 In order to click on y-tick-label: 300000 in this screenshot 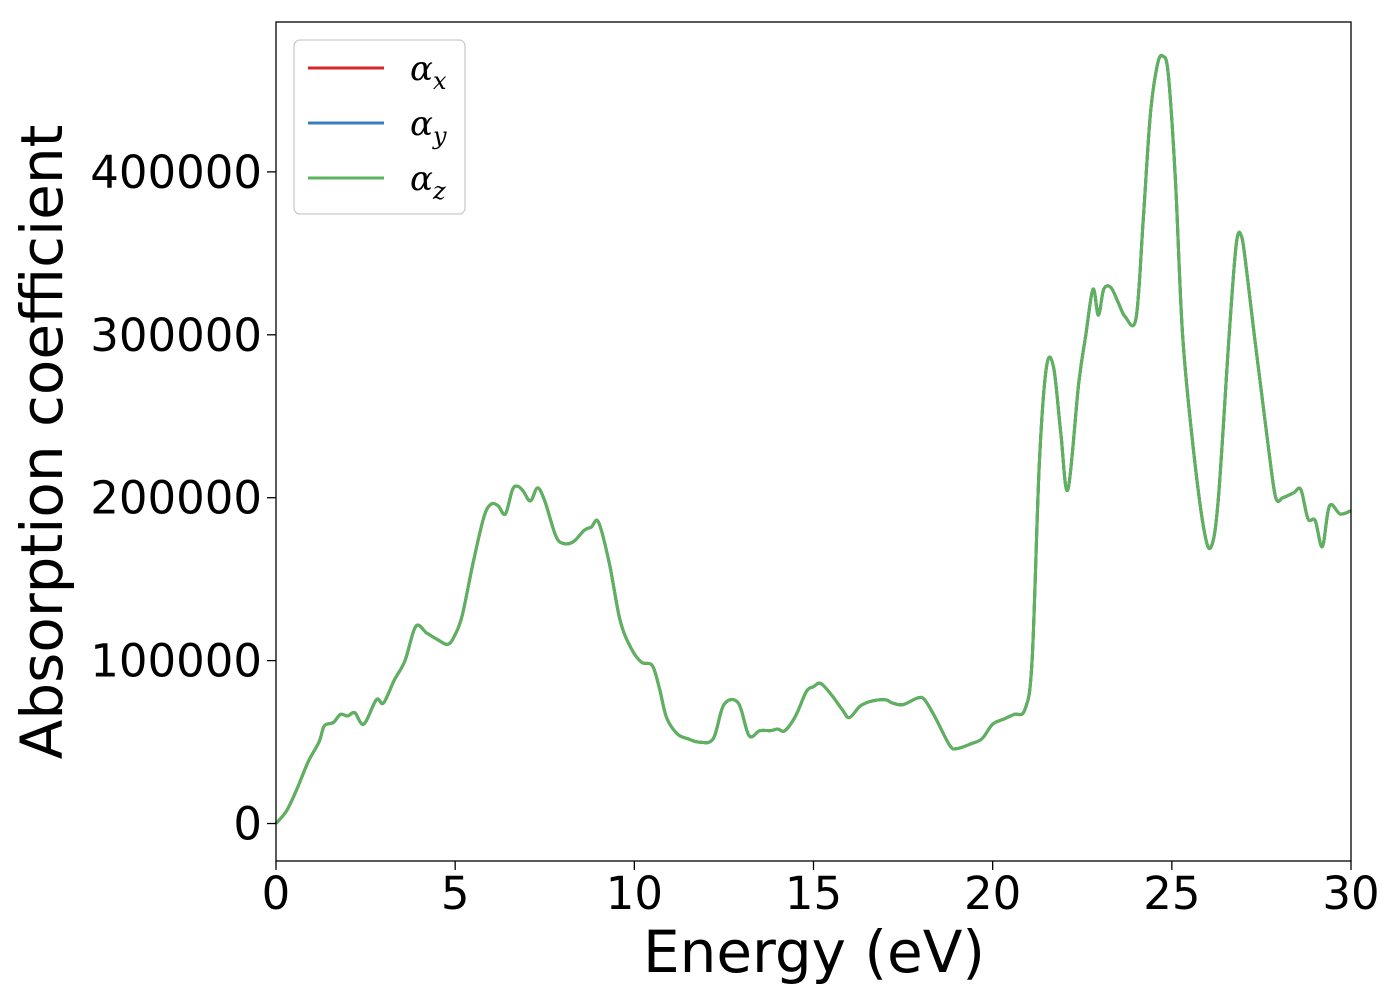, I will do `click(176, 335)`.